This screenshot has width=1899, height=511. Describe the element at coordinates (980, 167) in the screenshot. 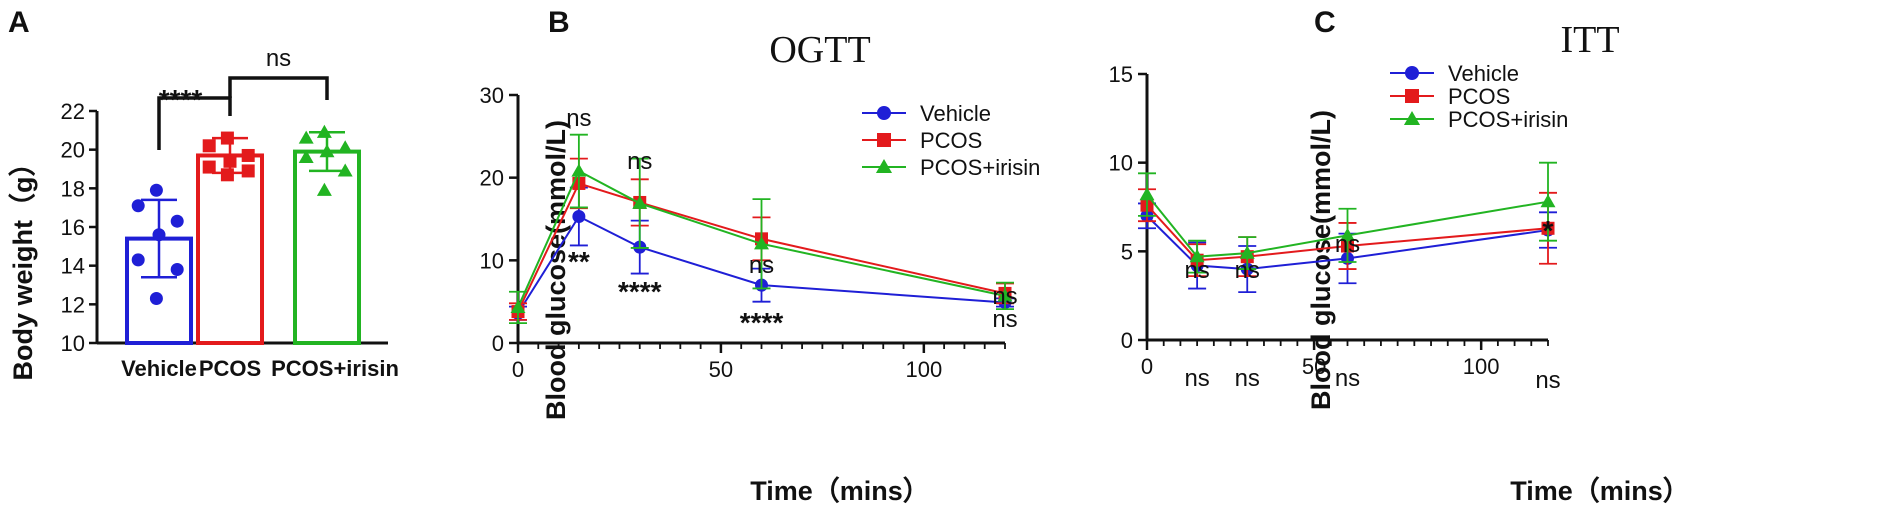

I see `panel-b-legend-label: PCOS+irisin` at that location.